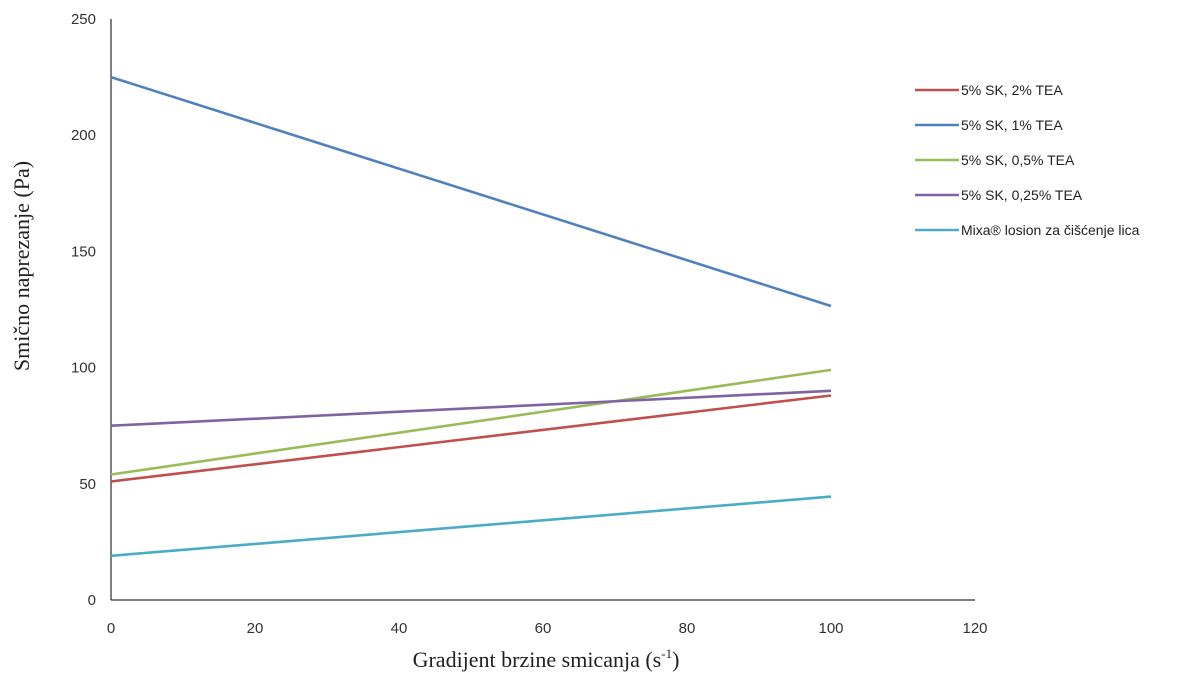 The height and width of the screenshot is (673, 1187). Describe the element at coordinates (1018, 160) in the screenshot. I see `legend-label: 5% SK, 0,5% TEA` at that location.